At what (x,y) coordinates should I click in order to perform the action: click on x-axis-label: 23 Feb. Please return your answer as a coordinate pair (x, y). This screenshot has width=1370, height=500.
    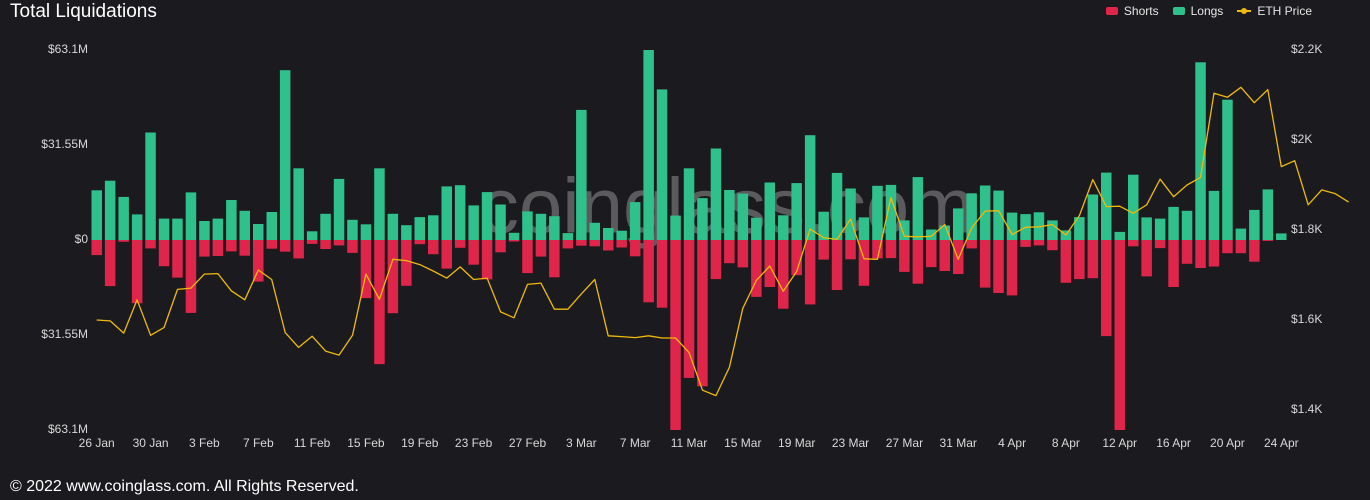
    Looking at the image, I should click on (474, 443).